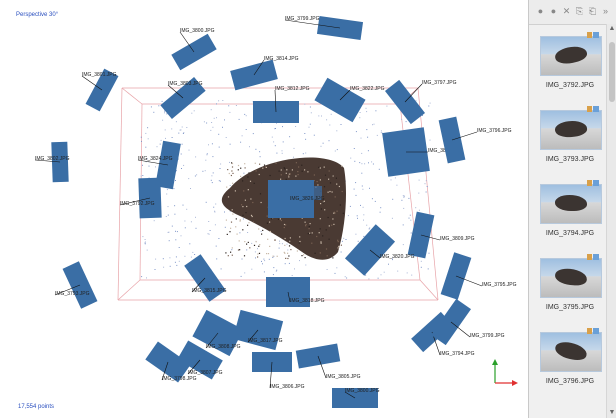  Describe the element at coordinates (155, 159) in the screenshot. I see `camera-label: IMG_3824.JPG` at that location.